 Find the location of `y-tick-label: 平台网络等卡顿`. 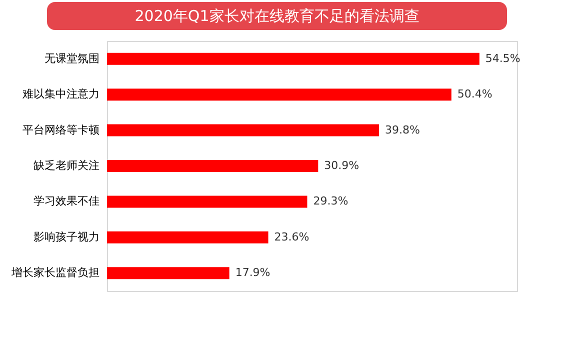

y-tick-label: 平台网络等卡顿 is located at coordinates (61, 129).